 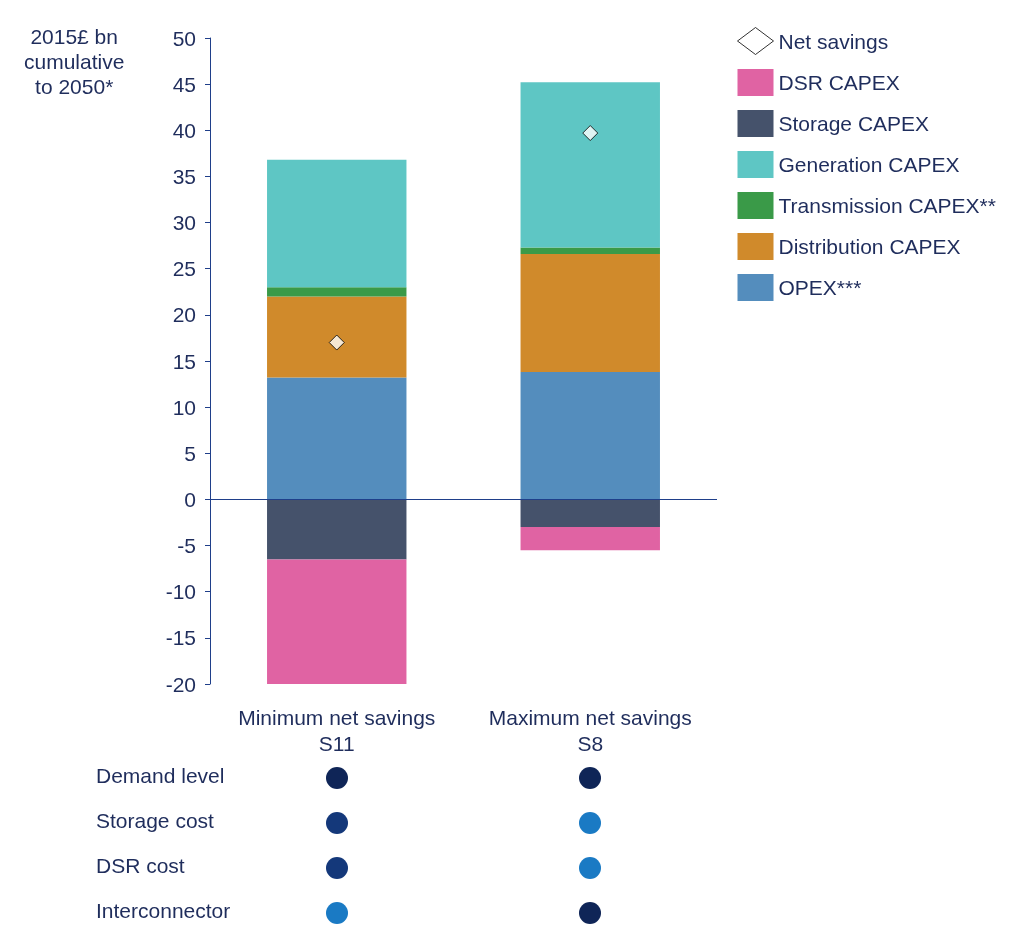 I want to click on text: Storage cost, so click(x=155, y=820).